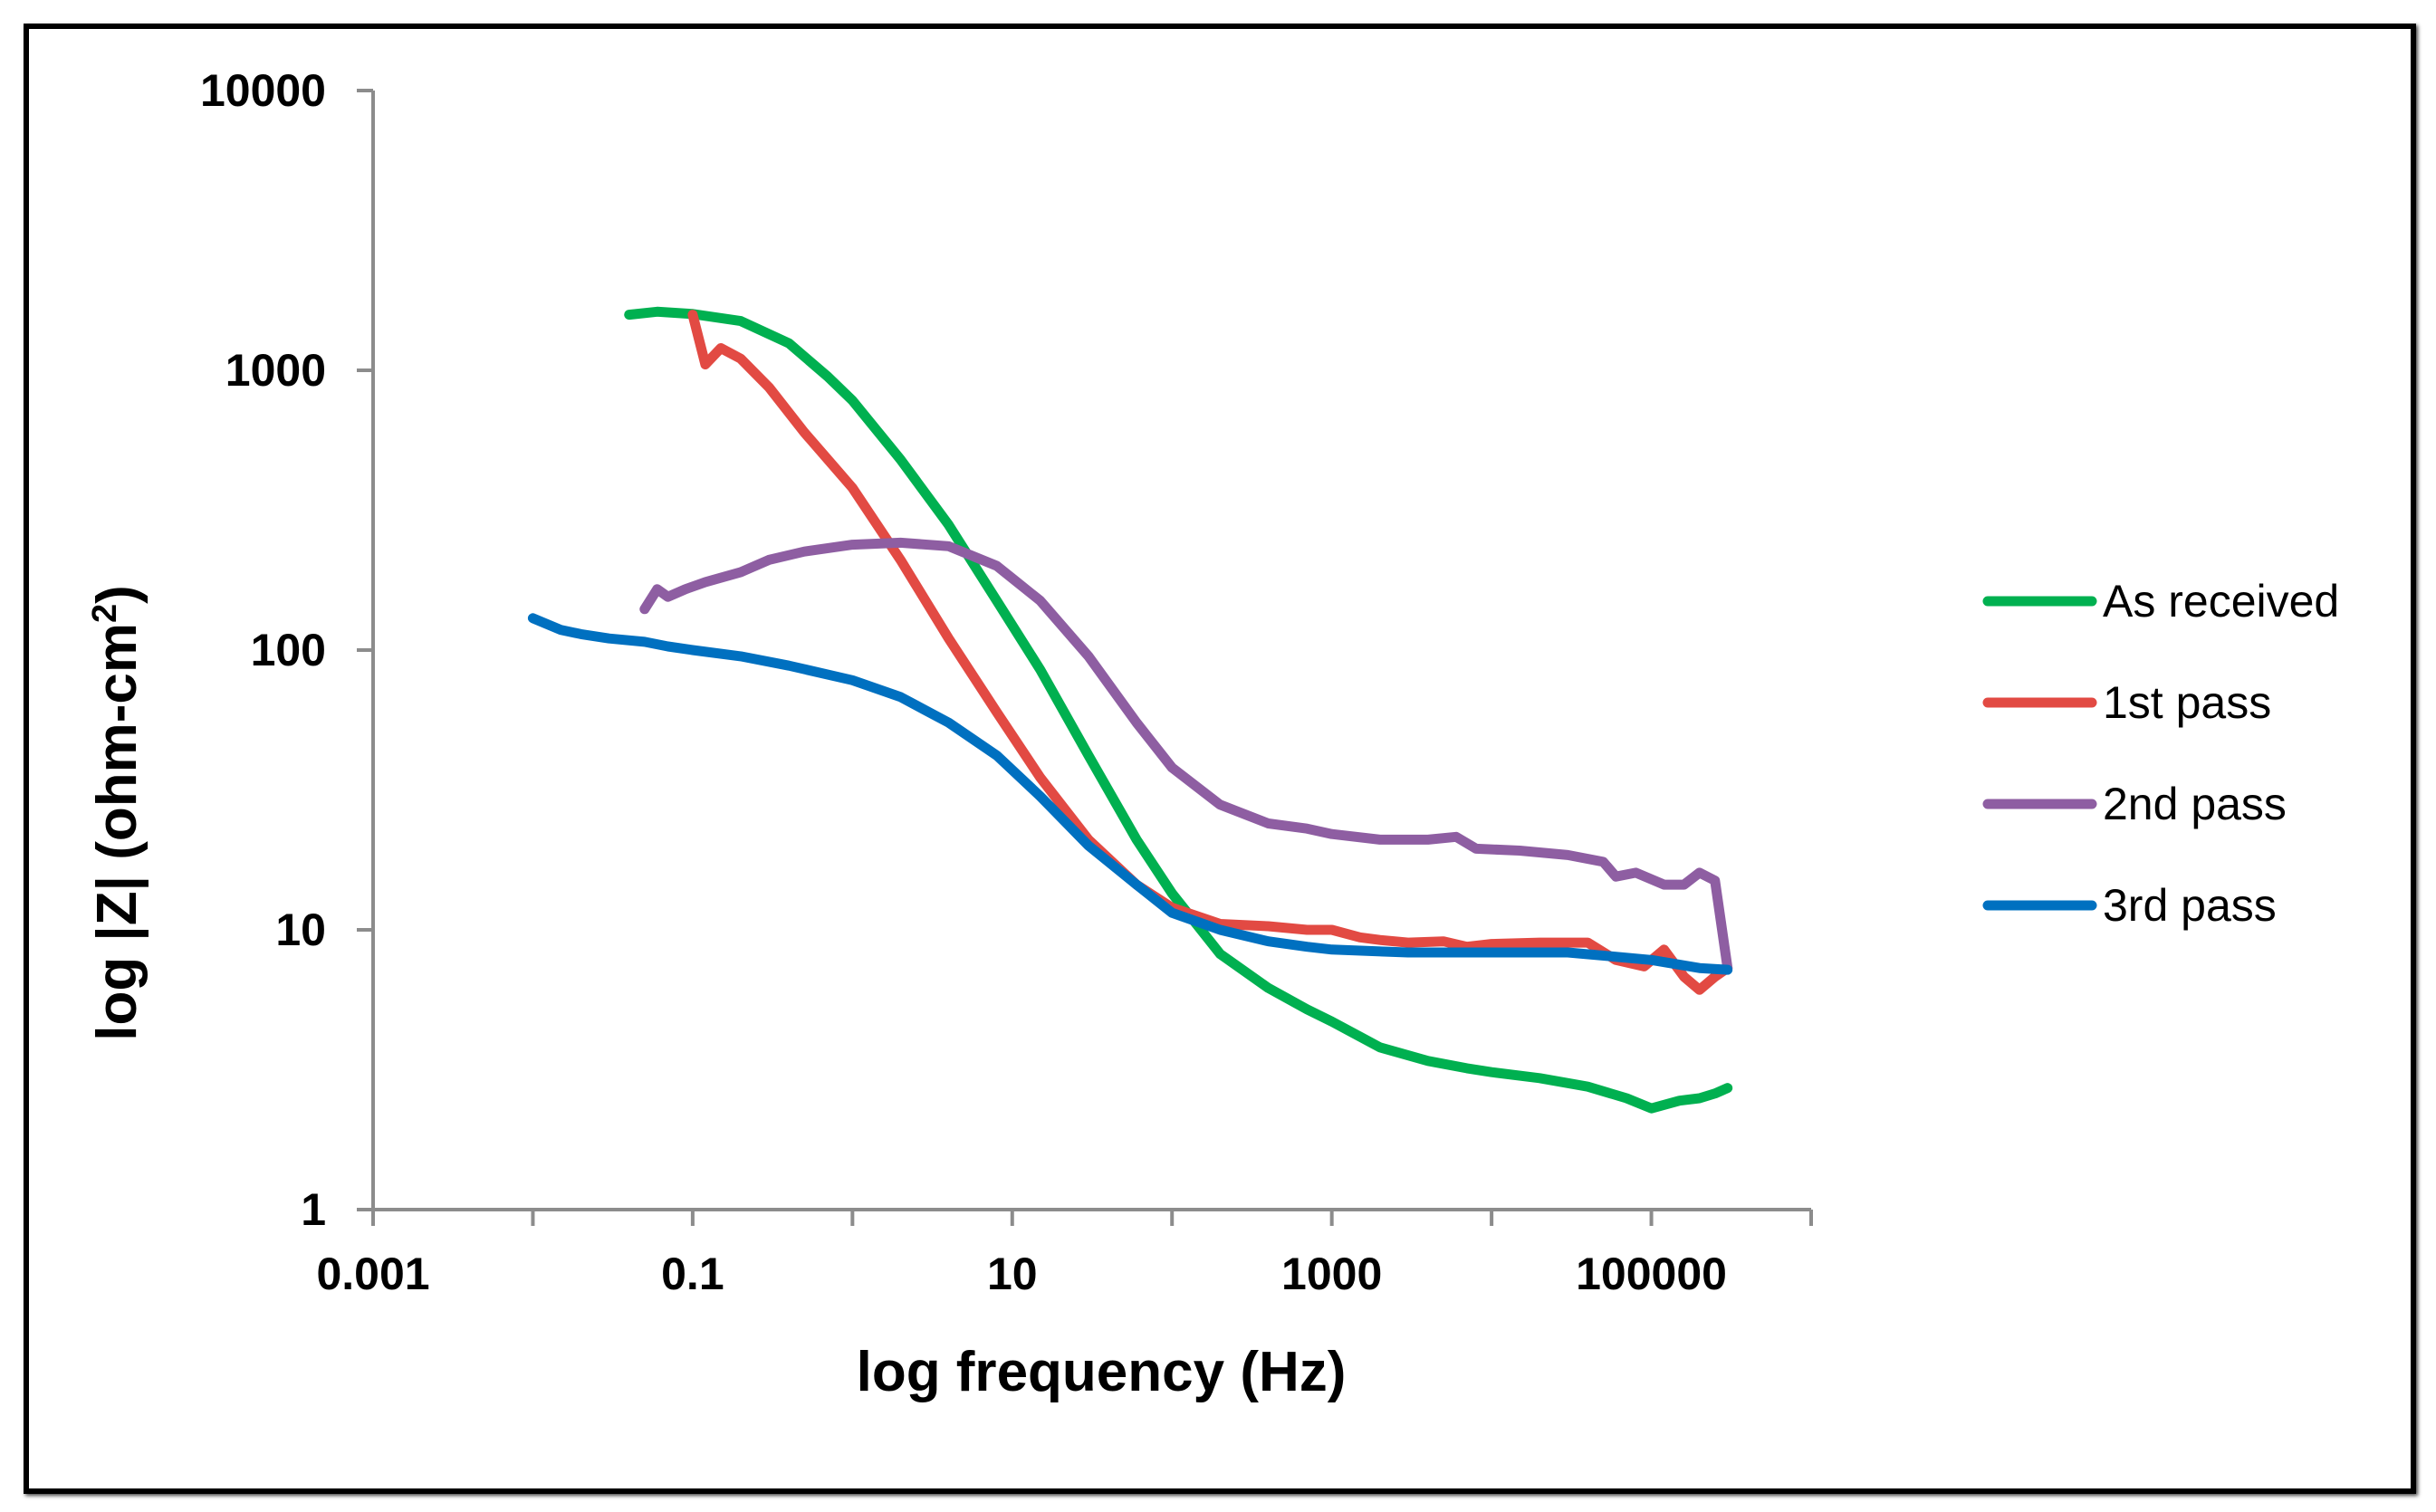 The image size is (2436, 1512). Describe the element at coordinates (105, 613) in the screenshot. I see `y-axis-title-superscript: 2` at that location.